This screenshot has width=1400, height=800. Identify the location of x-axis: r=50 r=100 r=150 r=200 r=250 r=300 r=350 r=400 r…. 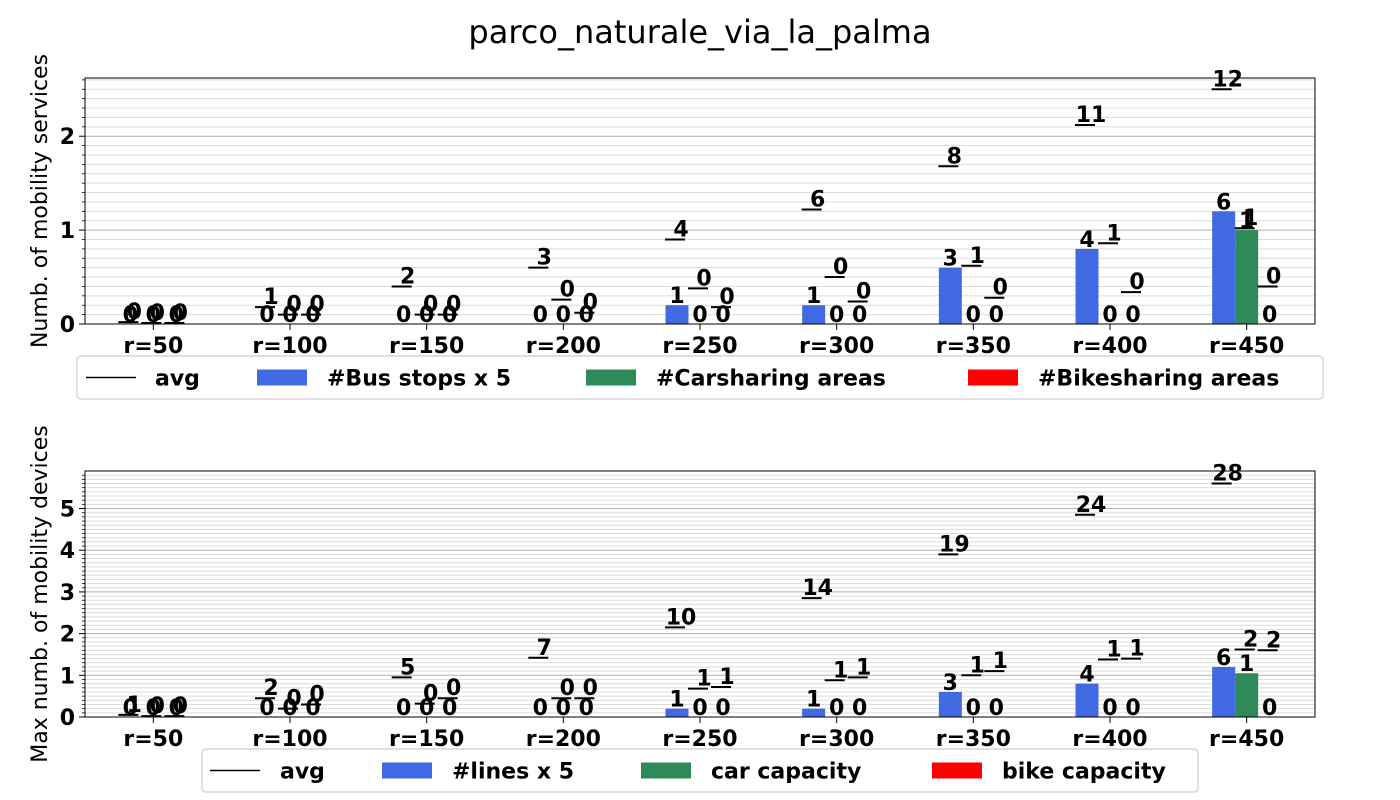
(703, 734).